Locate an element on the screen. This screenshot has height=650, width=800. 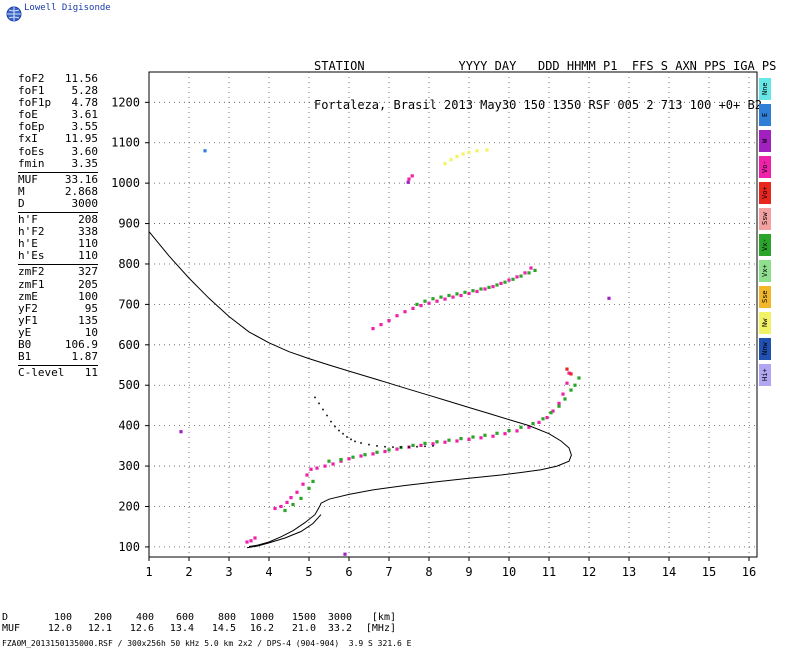
param-value: 106.9 is located at coordinates (81, 344).